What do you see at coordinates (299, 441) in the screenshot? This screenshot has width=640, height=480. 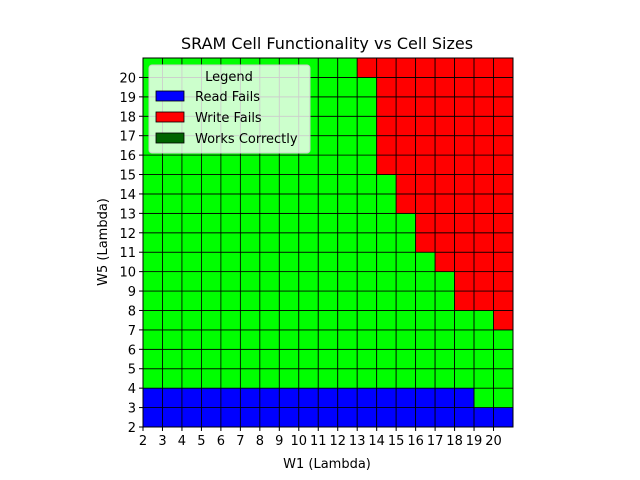 I see `x-tick-label: 10` at bounding box center [299, 441].